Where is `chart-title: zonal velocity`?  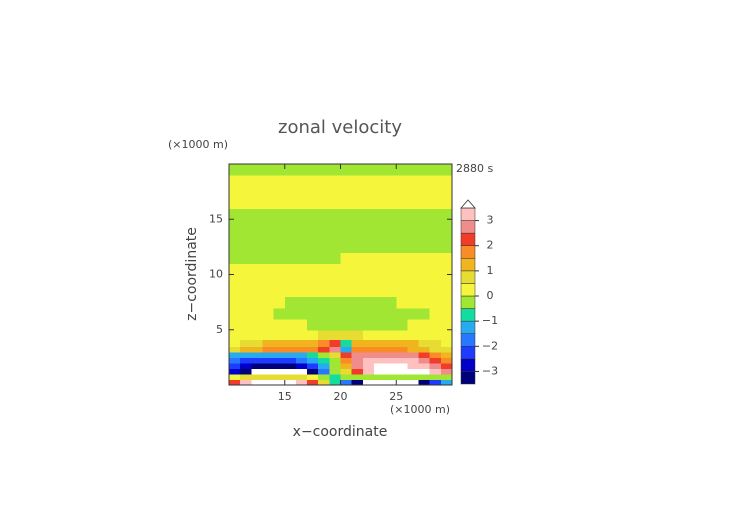
chart-title: zonal velocity is located at coordinates (340, 127).